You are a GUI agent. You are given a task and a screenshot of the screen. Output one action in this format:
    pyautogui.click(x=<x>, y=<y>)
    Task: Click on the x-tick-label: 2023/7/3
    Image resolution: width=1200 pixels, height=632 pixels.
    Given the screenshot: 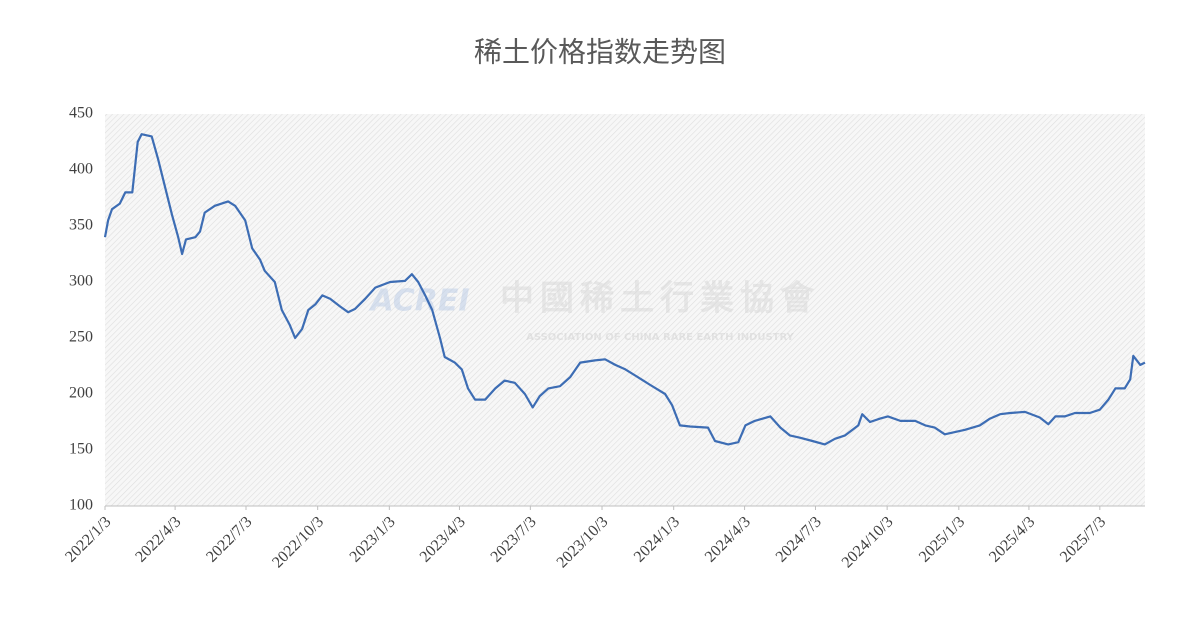 What is the action you would take?
    pyautogui.click(x=514, y=539)
    